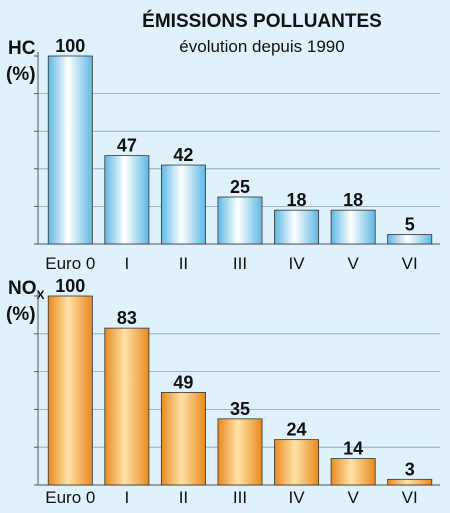 The image size is (450, 513). What do you see at coordinates (183, 155) in the screenshot?
I see `hc-value-label: 42` at bounding box center [183, 155].